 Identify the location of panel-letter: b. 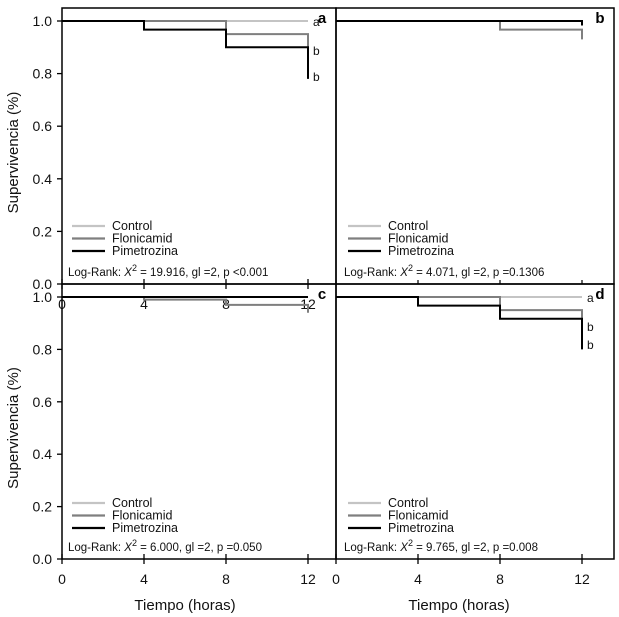
(599, 18).